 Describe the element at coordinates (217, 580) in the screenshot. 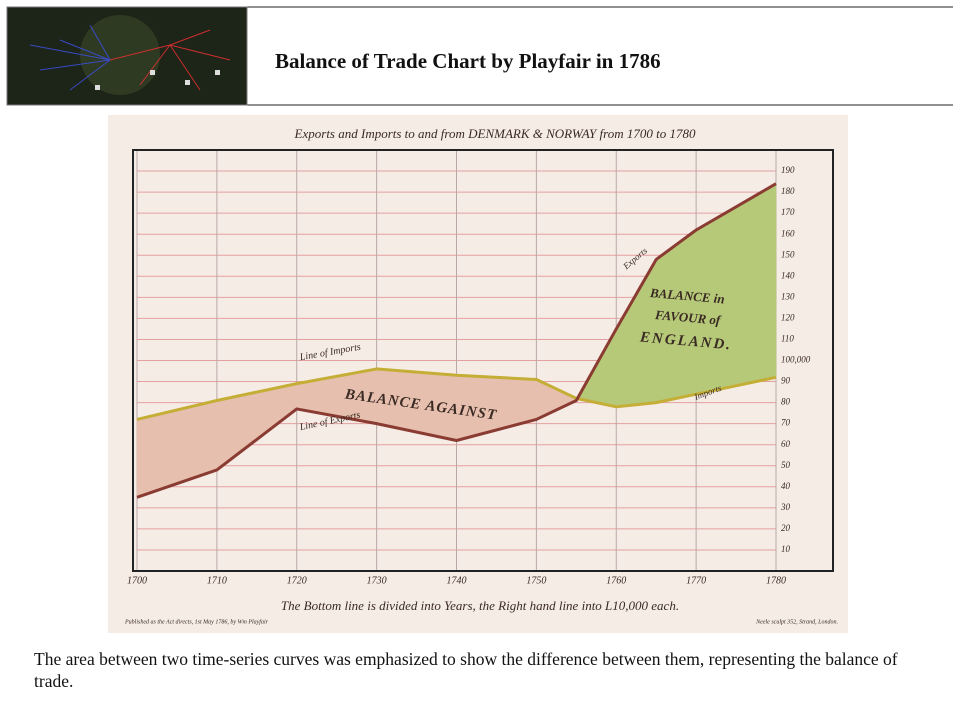

I see `x-tick-label: 1710` at that location.